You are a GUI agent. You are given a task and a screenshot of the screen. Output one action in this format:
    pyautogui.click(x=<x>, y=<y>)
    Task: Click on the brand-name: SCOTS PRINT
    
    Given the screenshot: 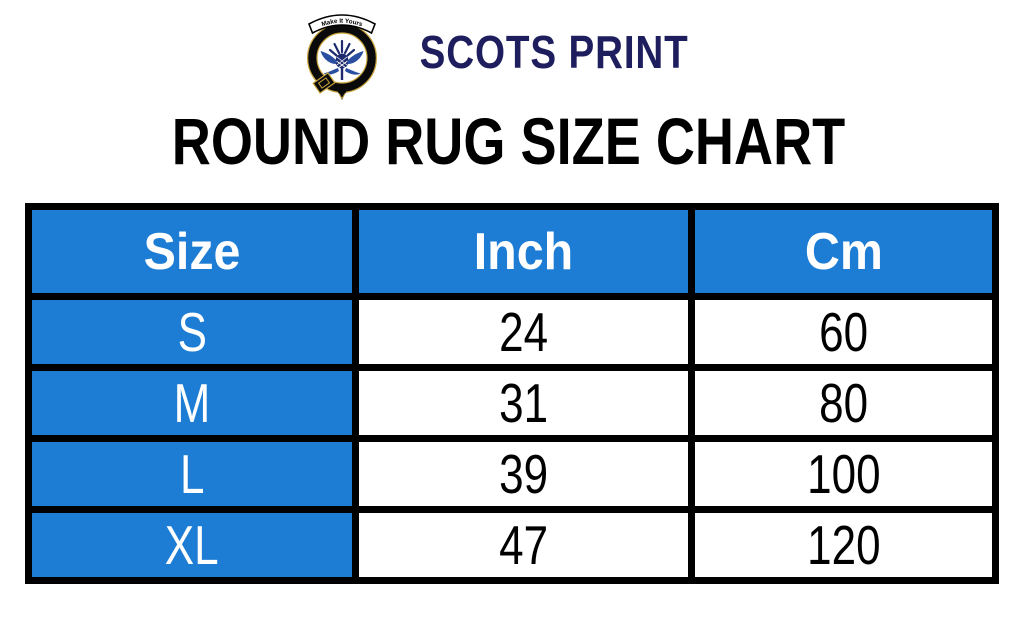 What is the action you would take?
    pyautogui.click(x=554, y=52)
    